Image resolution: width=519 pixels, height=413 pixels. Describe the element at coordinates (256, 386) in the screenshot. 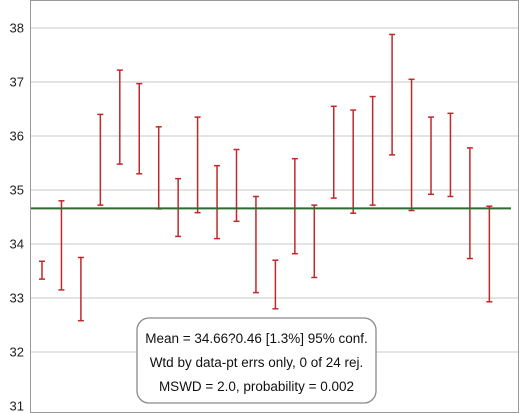

I see `stats-mswd-line: MSWD = 2.0, probability = 0.002` at that location.